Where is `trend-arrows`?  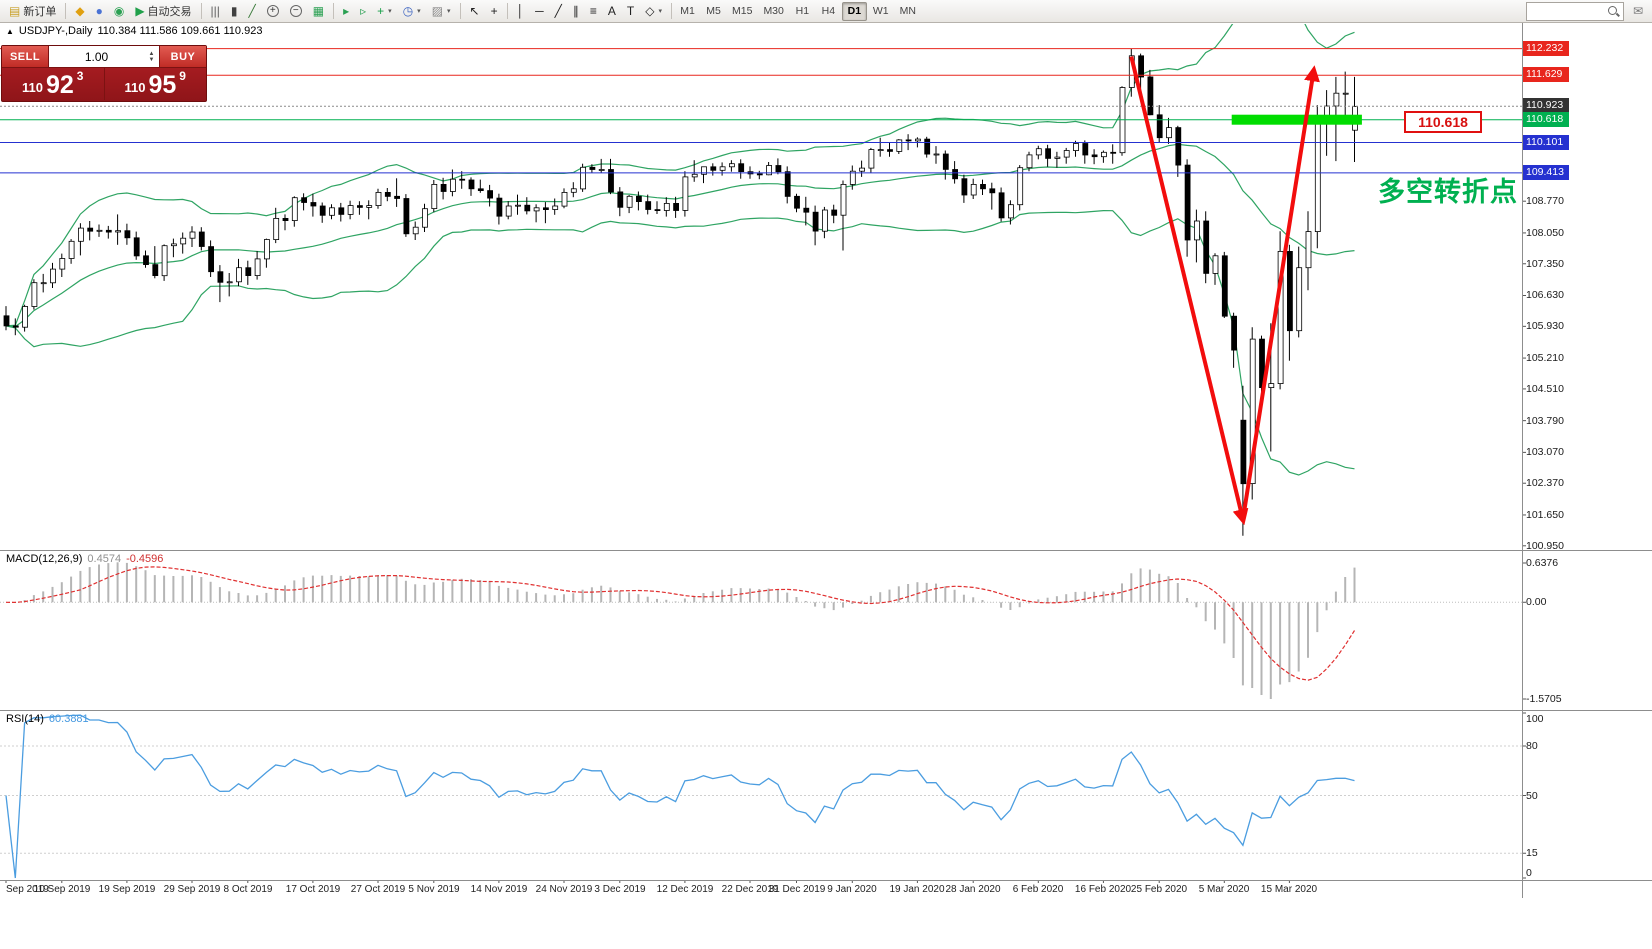
trend-arrows is located at coordinates (1224, 291).